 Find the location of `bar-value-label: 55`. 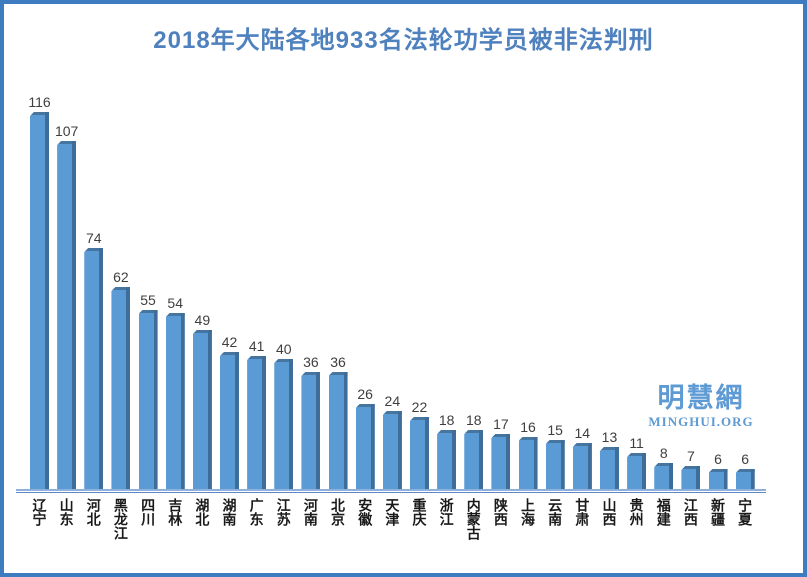

bar-value-label: 55 is located at coordinates (148, 300).